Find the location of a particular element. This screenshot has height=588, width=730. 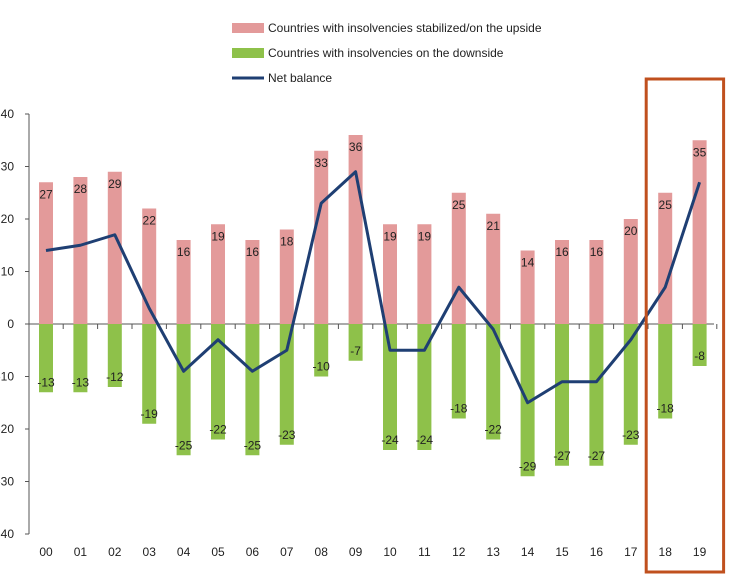

x-tick-label: 11 is located at coordinates (424, 552).